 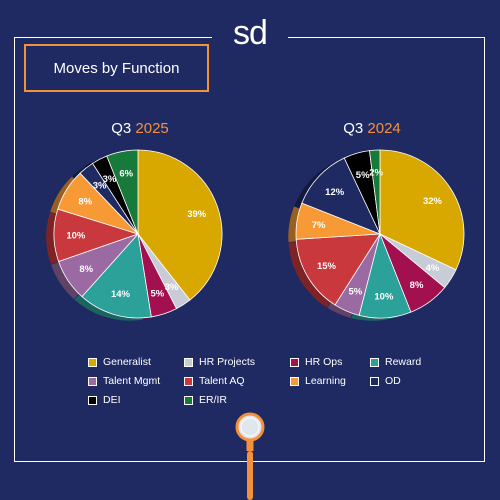 I want to click on pie-slice-reward, so click(x=116, y=276).